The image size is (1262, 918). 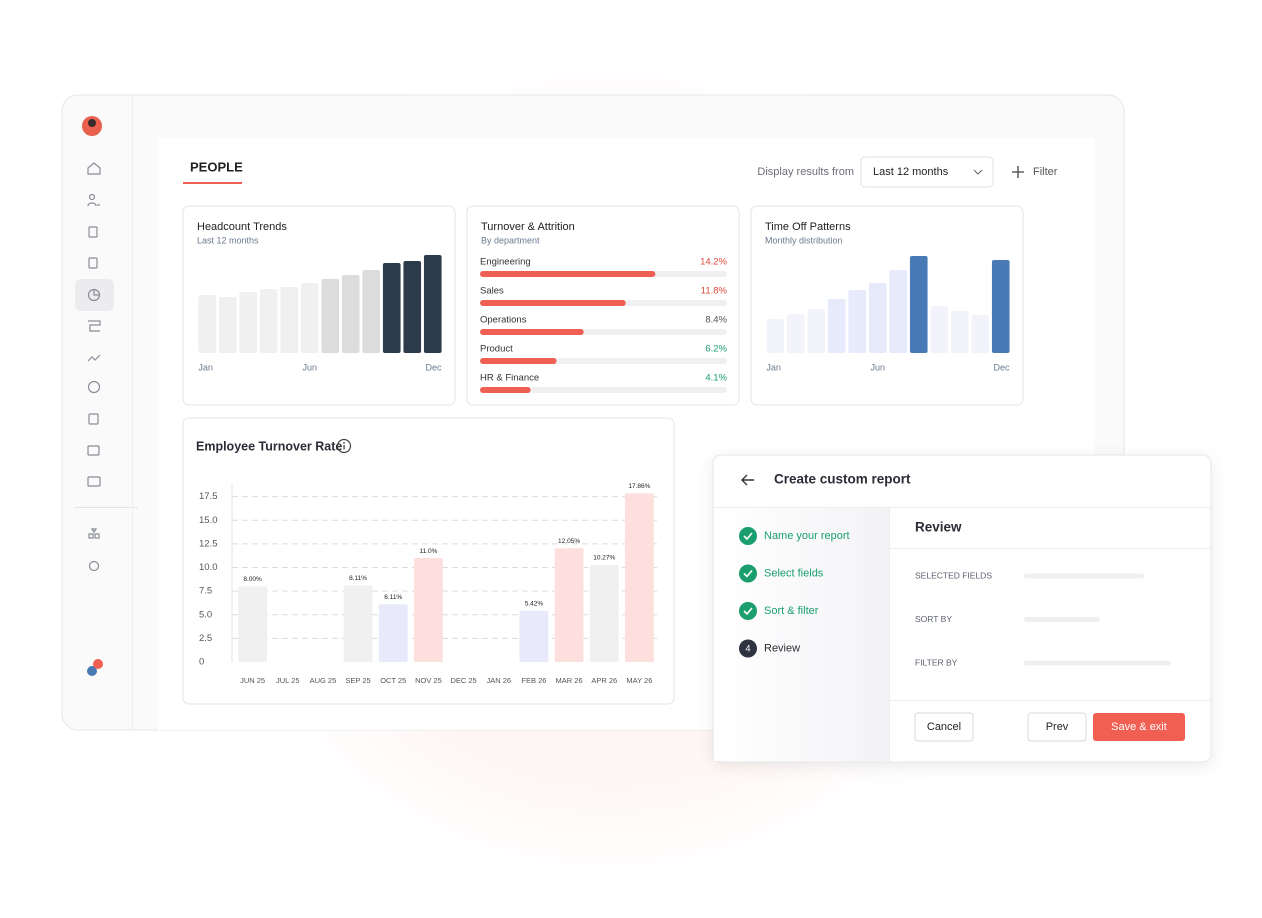 What do you see at coordinates (604, 558) in the screenshot?
I see `value-label: 10.27%` at bounding box center [604, 558].